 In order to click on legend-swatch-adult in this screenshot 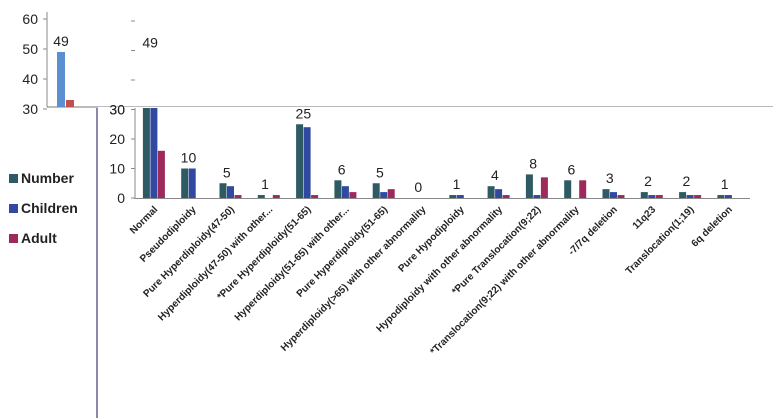, I will do `click(13, 238)`.